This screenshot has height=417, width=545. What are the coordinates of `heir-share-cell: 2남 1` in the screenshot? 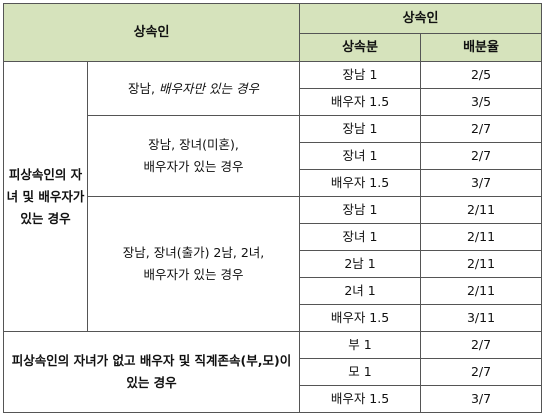 It's located at (360, 264).